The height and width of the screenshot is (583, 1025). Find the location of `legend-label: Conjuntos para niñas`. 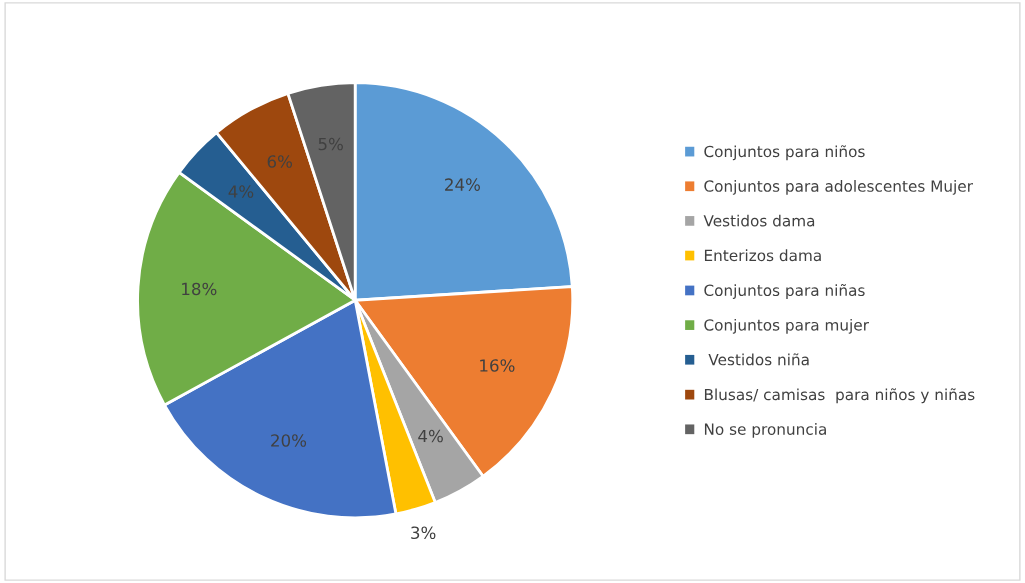

legend-label: Conjuntos para niñas is located at coordinates (784, 291).